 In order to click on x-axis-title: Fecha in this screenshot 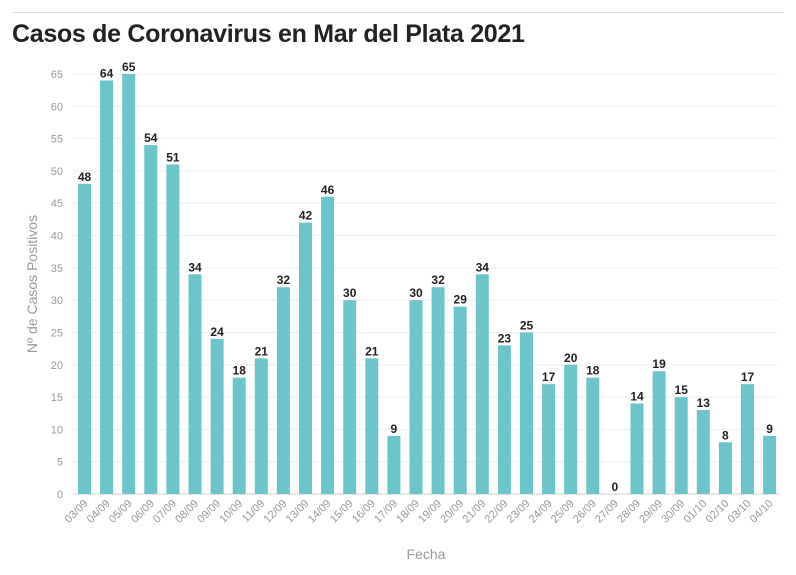, I will do `click(426, 554)`.